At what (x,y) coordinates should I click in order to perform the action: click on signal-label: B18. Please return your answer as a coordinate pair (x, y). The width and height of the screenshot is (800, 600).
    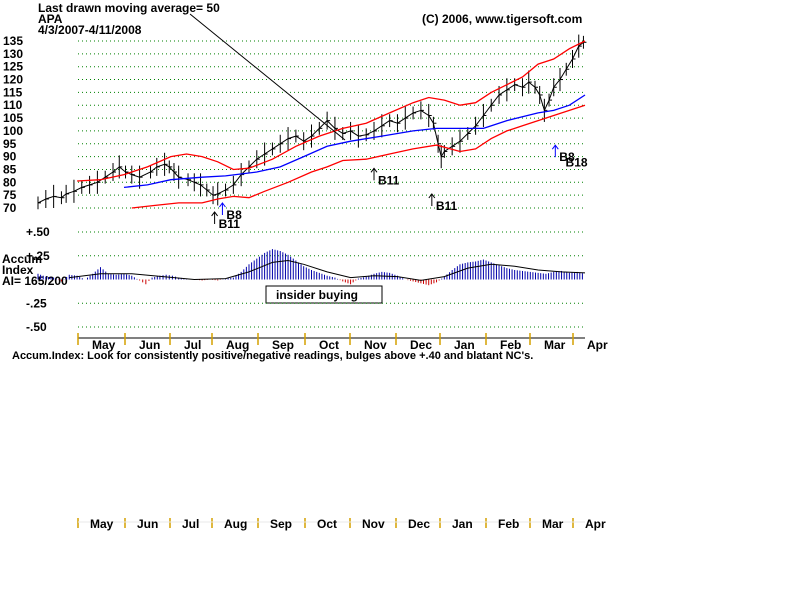
    Looking at the image, I should click on (577, 162).